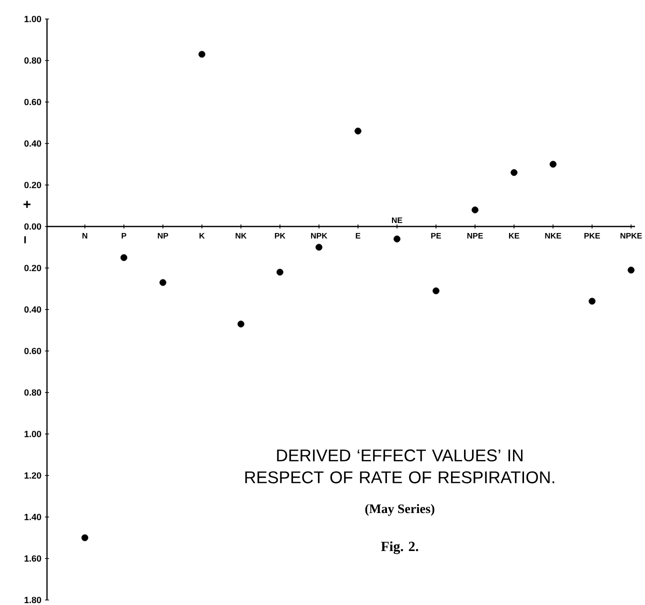 This screenshot has width=645, height=605. Describe the element at coordinates (33, 558) in the screenshot. I see `y-tick-label: 1.60` at that location.